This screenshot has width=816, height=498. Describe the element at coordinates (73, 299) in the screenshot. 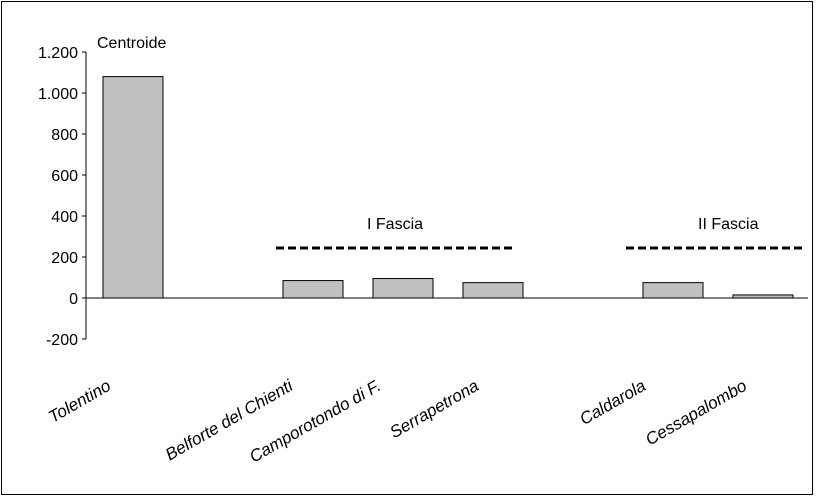

I see `y-tick-label: 0` at that location.